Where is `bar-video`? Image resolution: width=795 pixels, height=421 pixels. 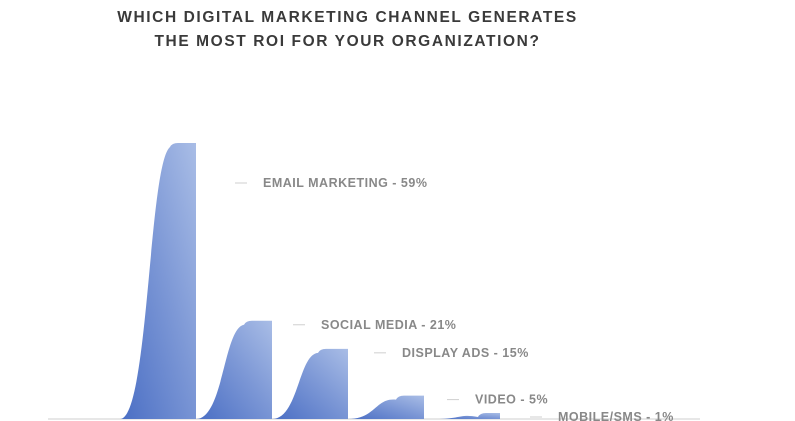 bar-video is located at coordinates (386, 407).